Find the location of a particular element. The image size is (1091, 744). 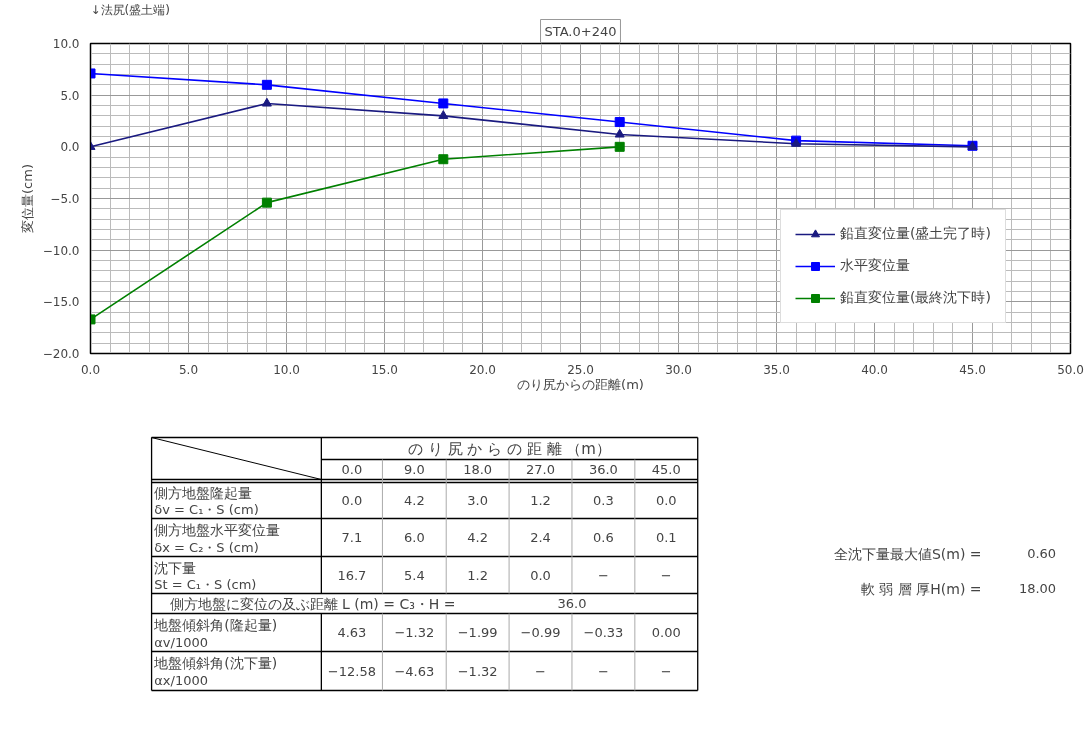

x-tick-label: 40.0 is located at coordinates (874, 369).